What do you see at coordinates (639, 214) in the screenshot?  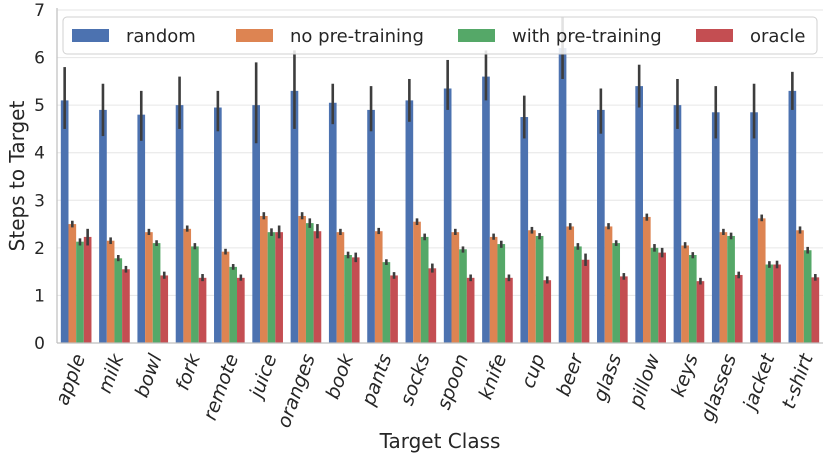 I see `bar-pillow-random` at bounding box center [639, 214].